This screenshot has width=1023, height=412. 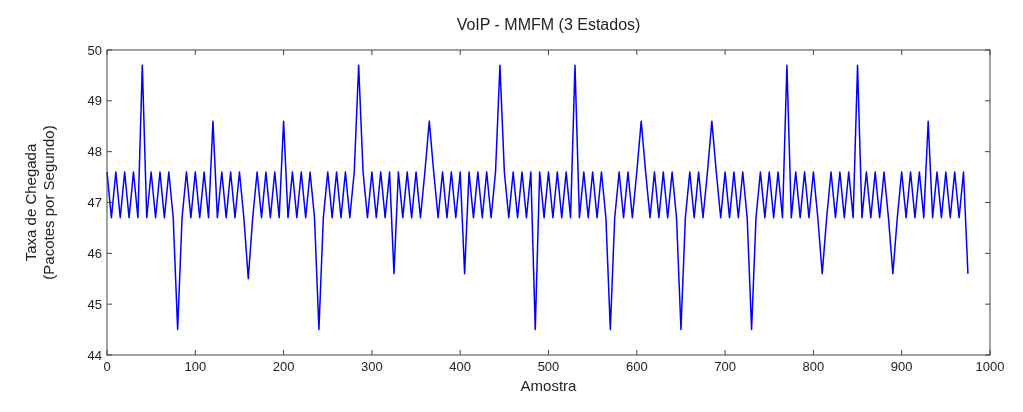 What do you see at coordinates (548, 366) in the screenshot?
I see `x-tick-label: 500` at bounding box center [548, 366].